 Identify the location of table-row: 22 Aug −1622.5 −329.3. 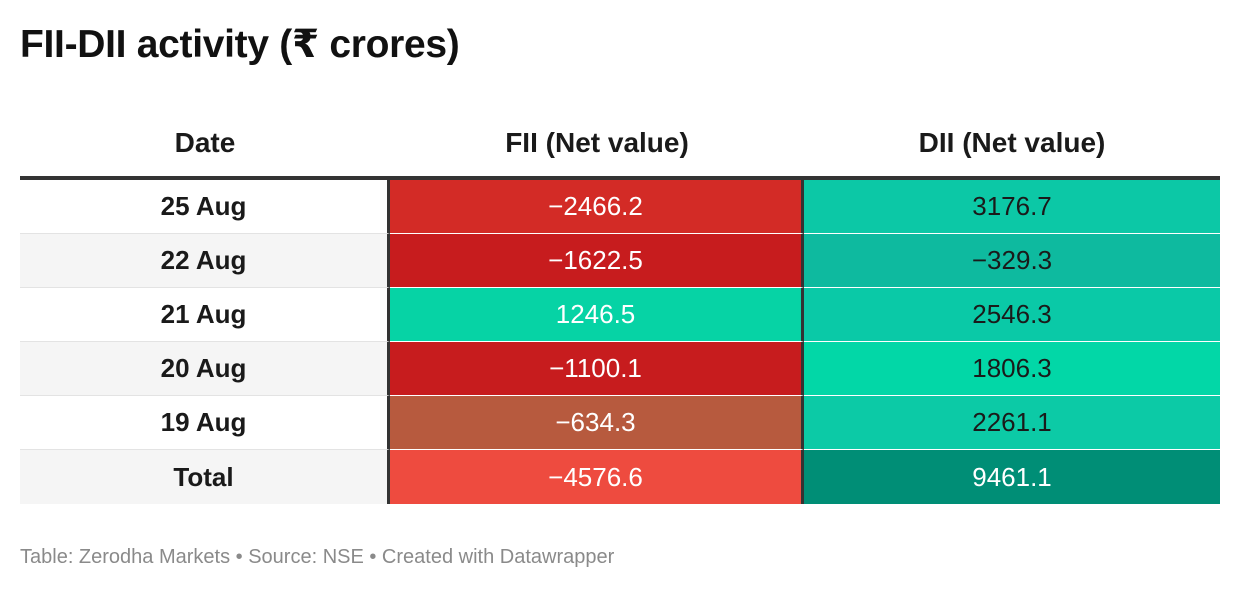
(620, 261).